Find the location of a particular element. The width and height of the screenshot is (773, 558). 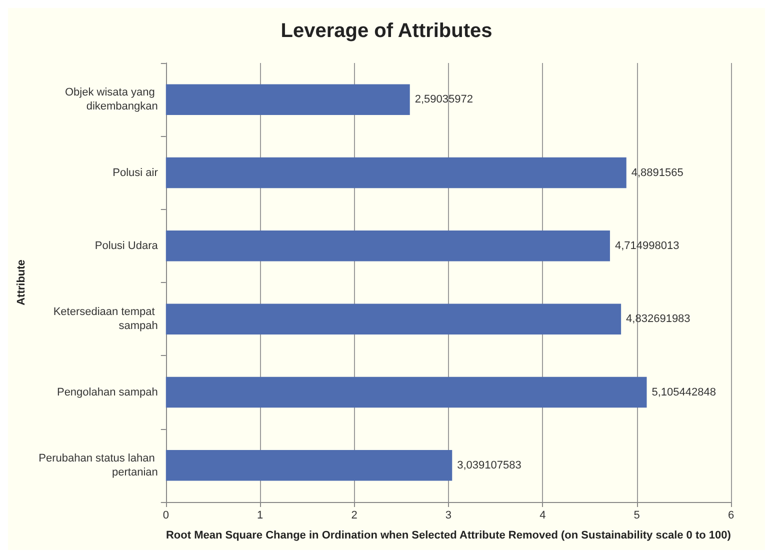

x-tick-label: 3 is located at coordinates (448, 516).